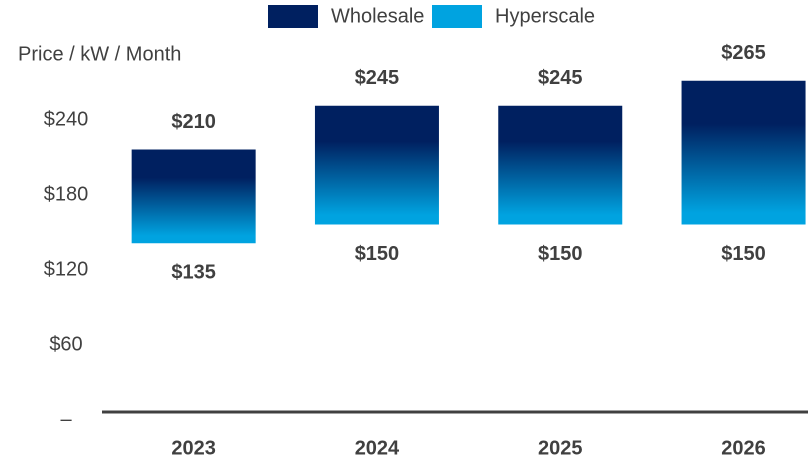  Describe the element at coordinates (560, 448) in the screenshot. I see `x-tick-label: 2025` at that location.